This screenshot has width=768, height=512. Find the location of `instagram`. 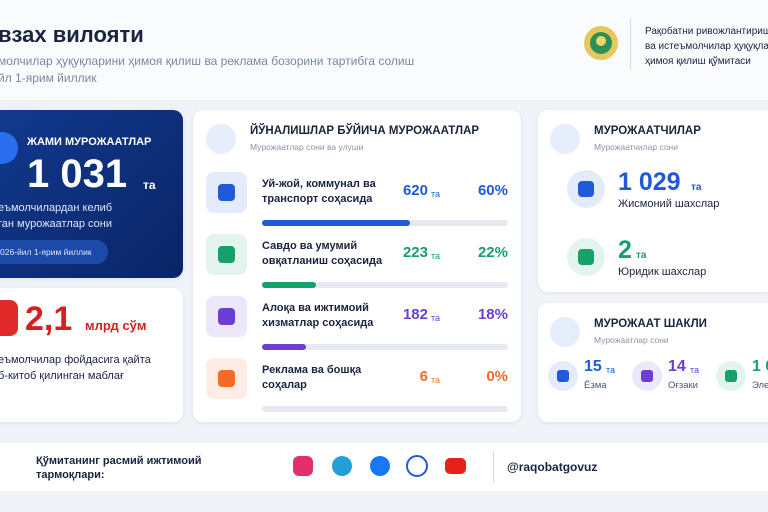

instagram is located at coordinates (303, 466).